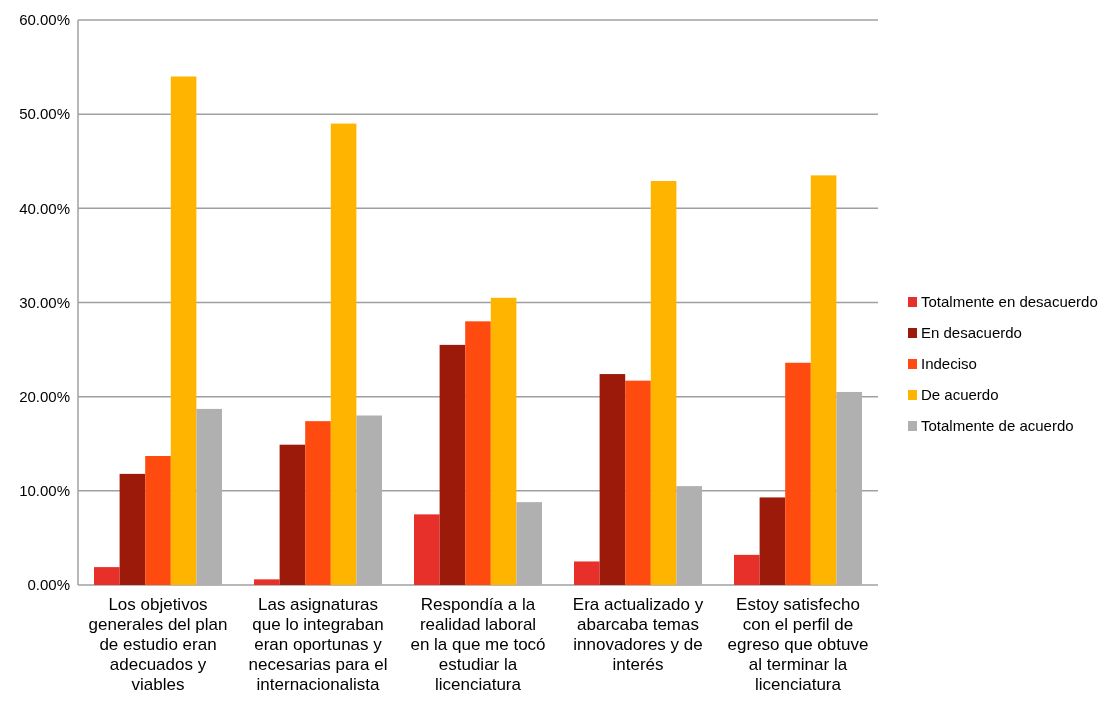 Image resolution: width=1114 pixels, height=710 pixels. What do you see at coordinates (44, 20) in the screenshot?
I see `y-tick-label: 60.00%` at bounding box center [44, 20].